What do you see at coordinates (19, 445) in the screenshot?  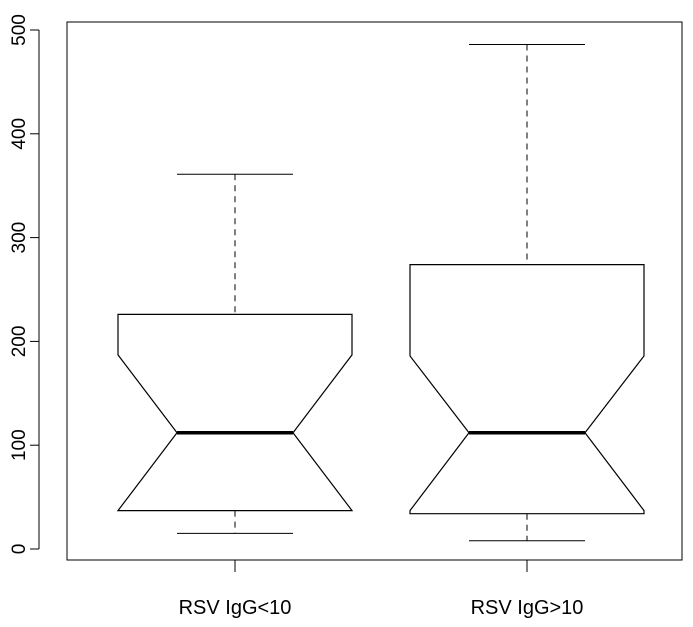 I see `y-tick-label: 100` at bounding box center [19, 445].